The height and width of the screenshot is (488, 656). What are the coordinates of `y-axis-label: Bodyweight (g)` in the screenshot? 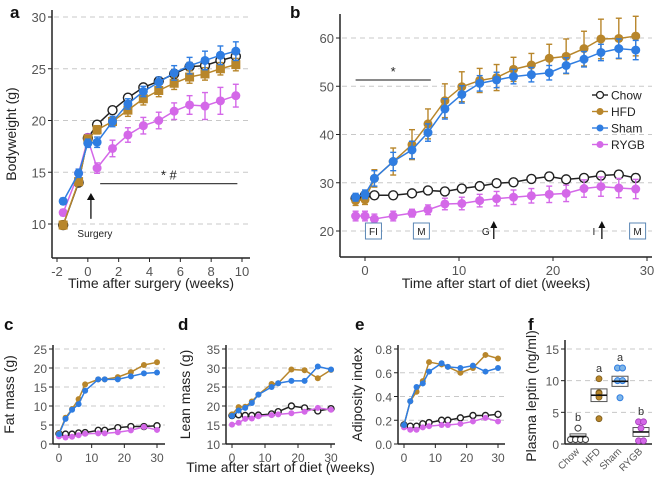 It's located at (11, 133).